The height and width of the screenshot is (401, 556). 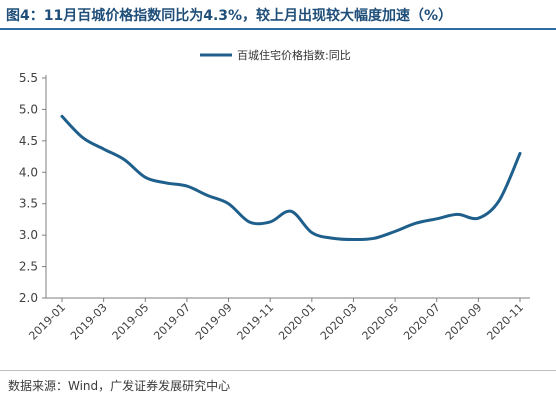 What do you see at coordinates (47, 322) in the screenshot?
I see `x-tick-label: 2019-01` at bounding box center [47, 322].